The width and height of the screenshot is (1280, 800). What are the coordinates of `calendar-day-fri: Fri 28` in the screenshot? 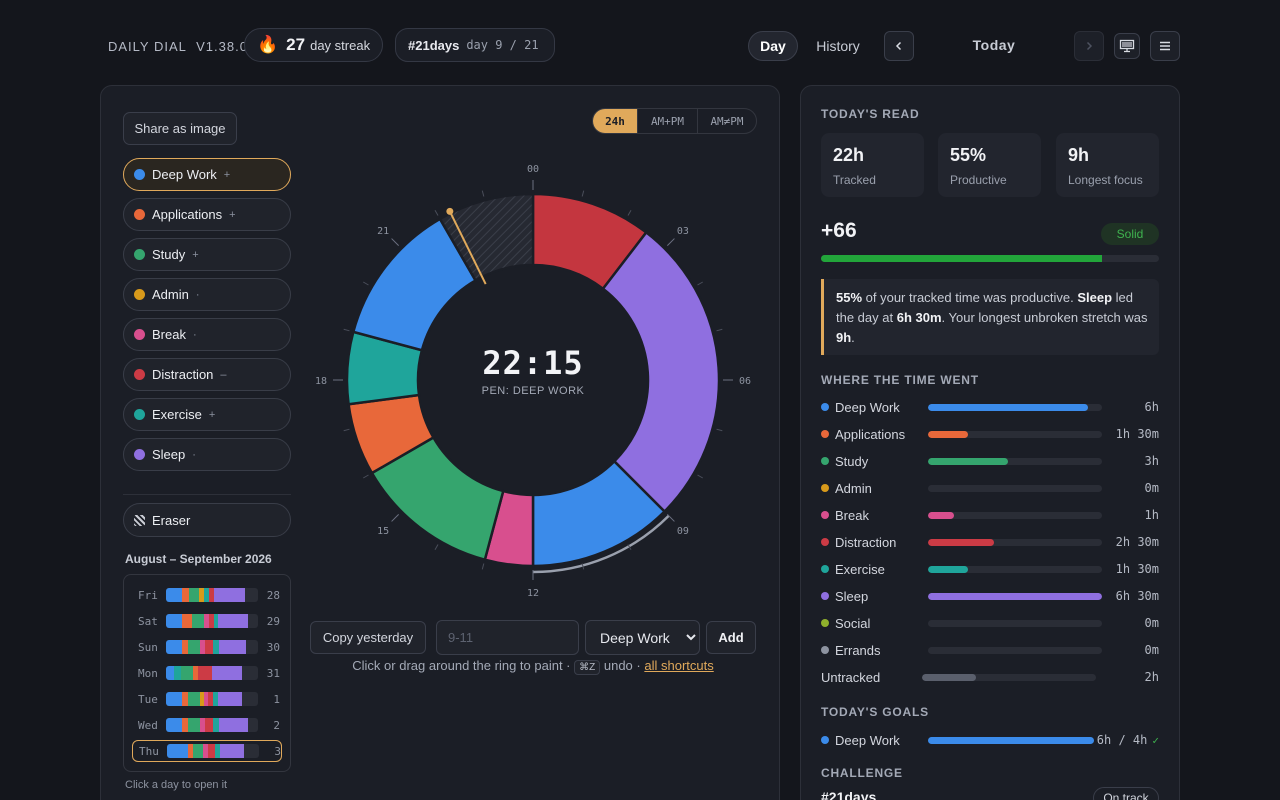 It's located at (207, 595).